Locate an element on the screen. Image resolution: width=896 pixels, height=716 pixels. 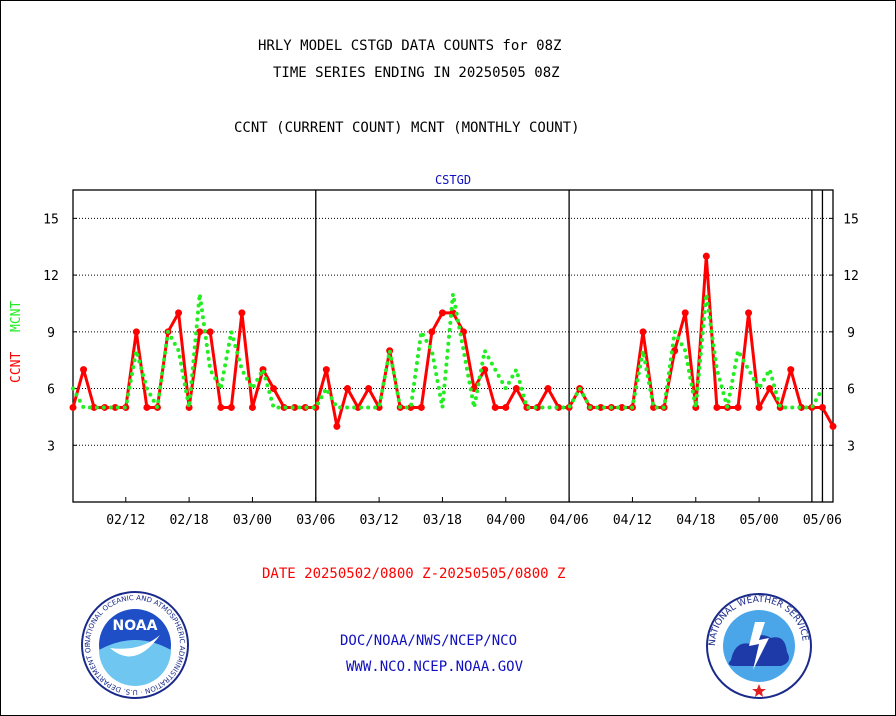
ytick-label-left: 3 is located at coordinates (51, 446).